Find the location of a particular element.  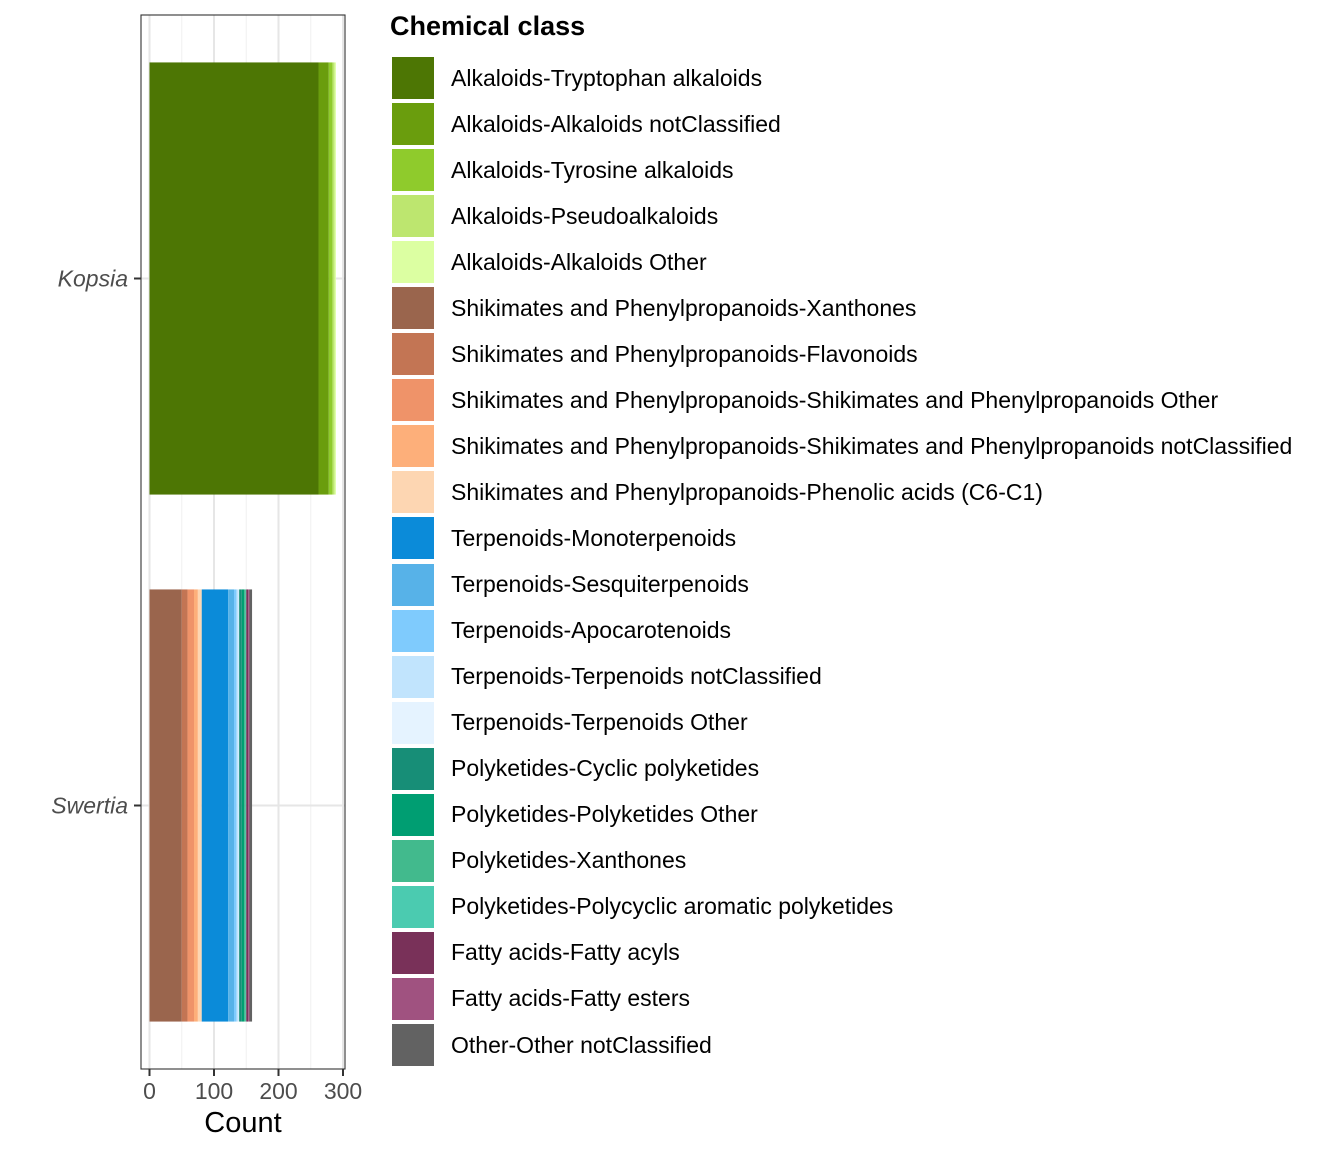

legend-label: Other-Other notClassified is located at coordinates (581, 1044).